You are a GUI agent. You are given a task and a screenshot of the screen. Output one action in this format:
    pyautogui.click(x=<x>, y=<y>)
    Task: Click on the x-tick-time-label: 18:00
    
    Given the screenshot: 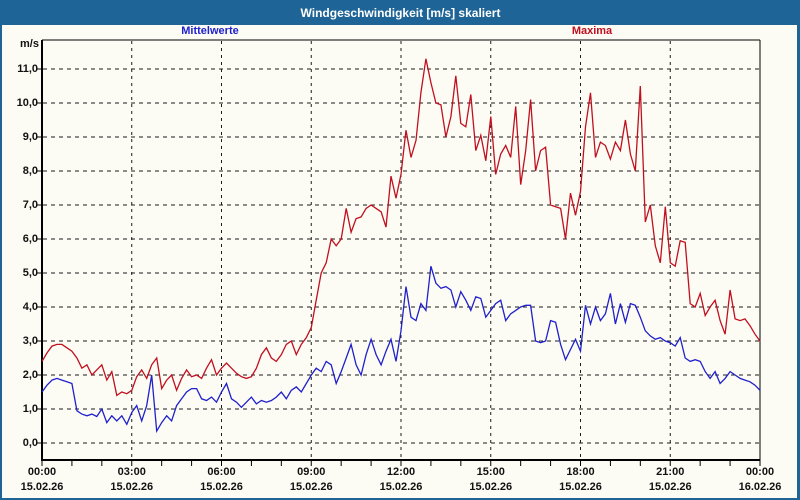 What is the action you would take?
    pyautogui.click(x=580, y=472)
    